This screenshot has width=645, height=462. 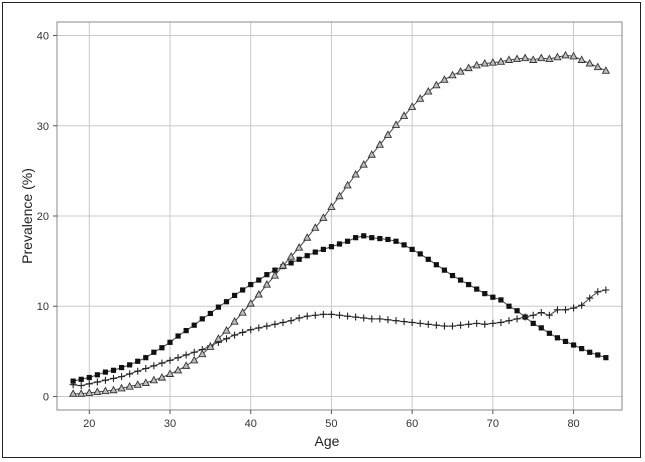 I want to click on y-tick-label: 10, so click(x=43, y=307).